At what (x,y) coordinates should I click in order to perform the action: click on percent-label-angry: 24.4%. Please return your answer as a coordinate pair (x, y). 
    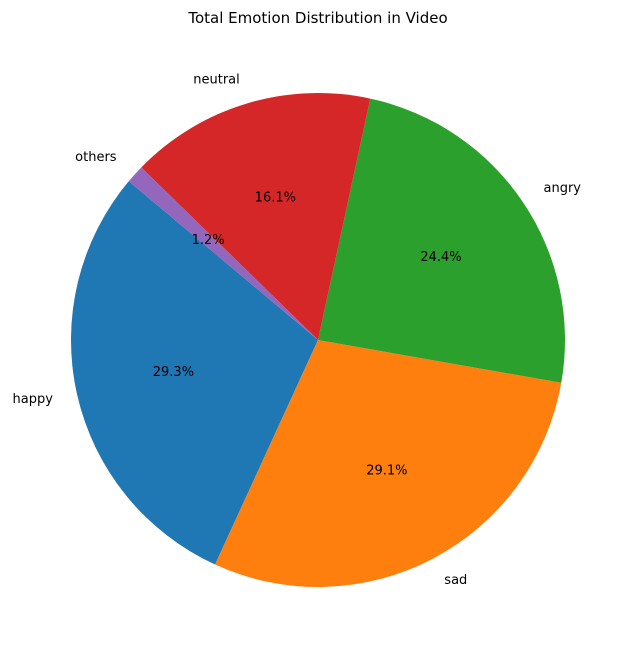
    Looking at the image, I should click on (440, 257).